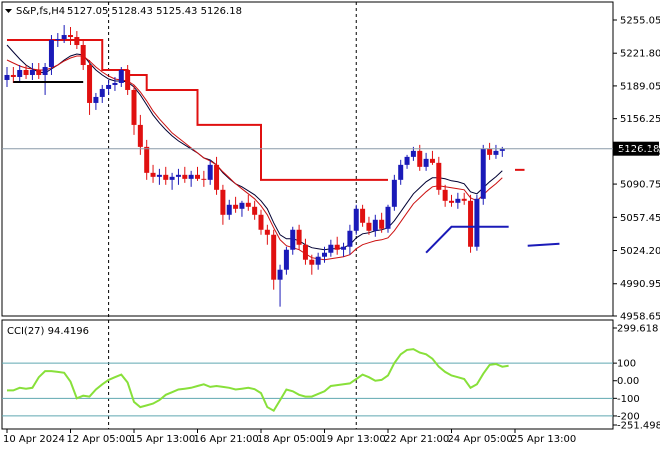 This screenshot has height=450, width=660. What do you see at coordinates (628, 399) in the screenshot?
I see `cci-tick-label: -100` at bounding box center [628, 399].